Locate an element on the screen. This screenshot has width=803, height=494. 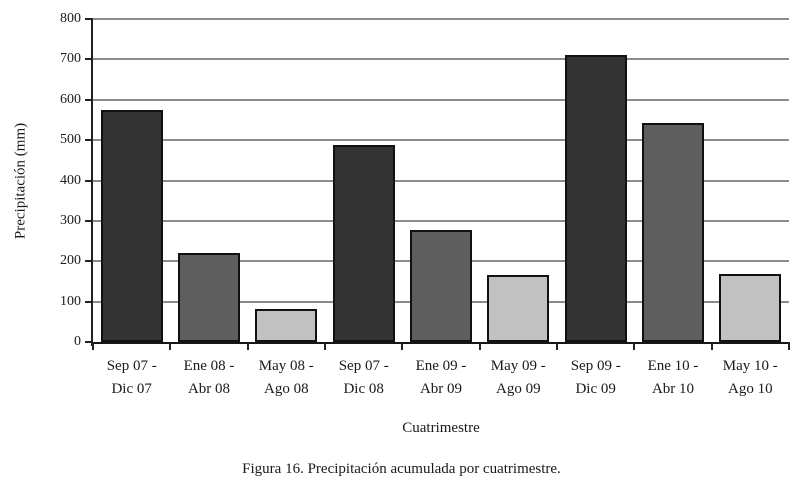
x-tick-label-8: Ene 10 - Abr 10 is located at coordinates (673, 377).